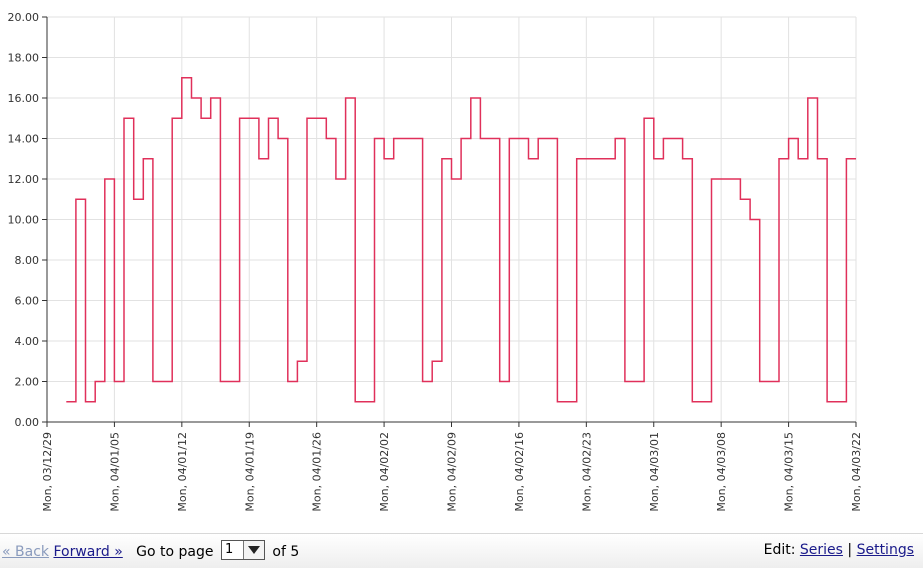  What do you see at coordinates (249, 472) in the screenshot?
I see `x-tick-label: Mon, 04/01/19` at bounding box center [249, 472].